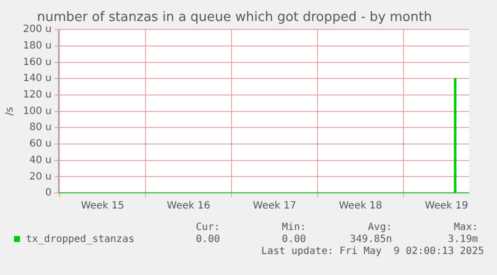  I want to click on text: Last update: Fri May 9 02:00:13 2025, so click(372, 252).